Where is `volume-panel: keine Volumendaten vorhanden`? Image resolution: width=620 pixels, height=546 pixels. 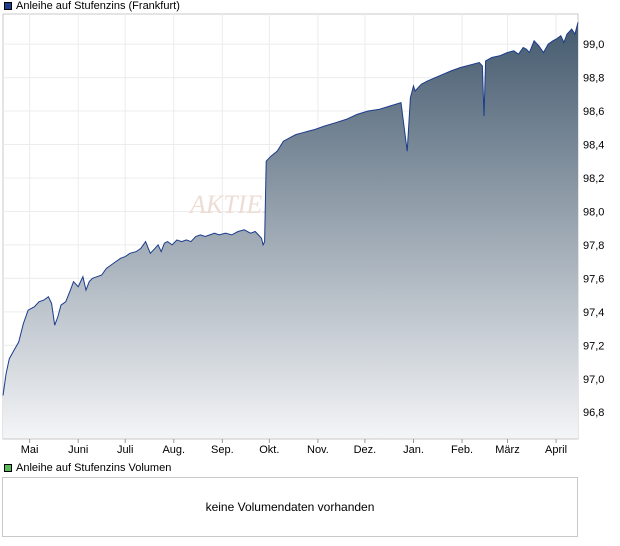 volume-panel: keine Volumendaten vorhanden is located at coordinates (290, 507).